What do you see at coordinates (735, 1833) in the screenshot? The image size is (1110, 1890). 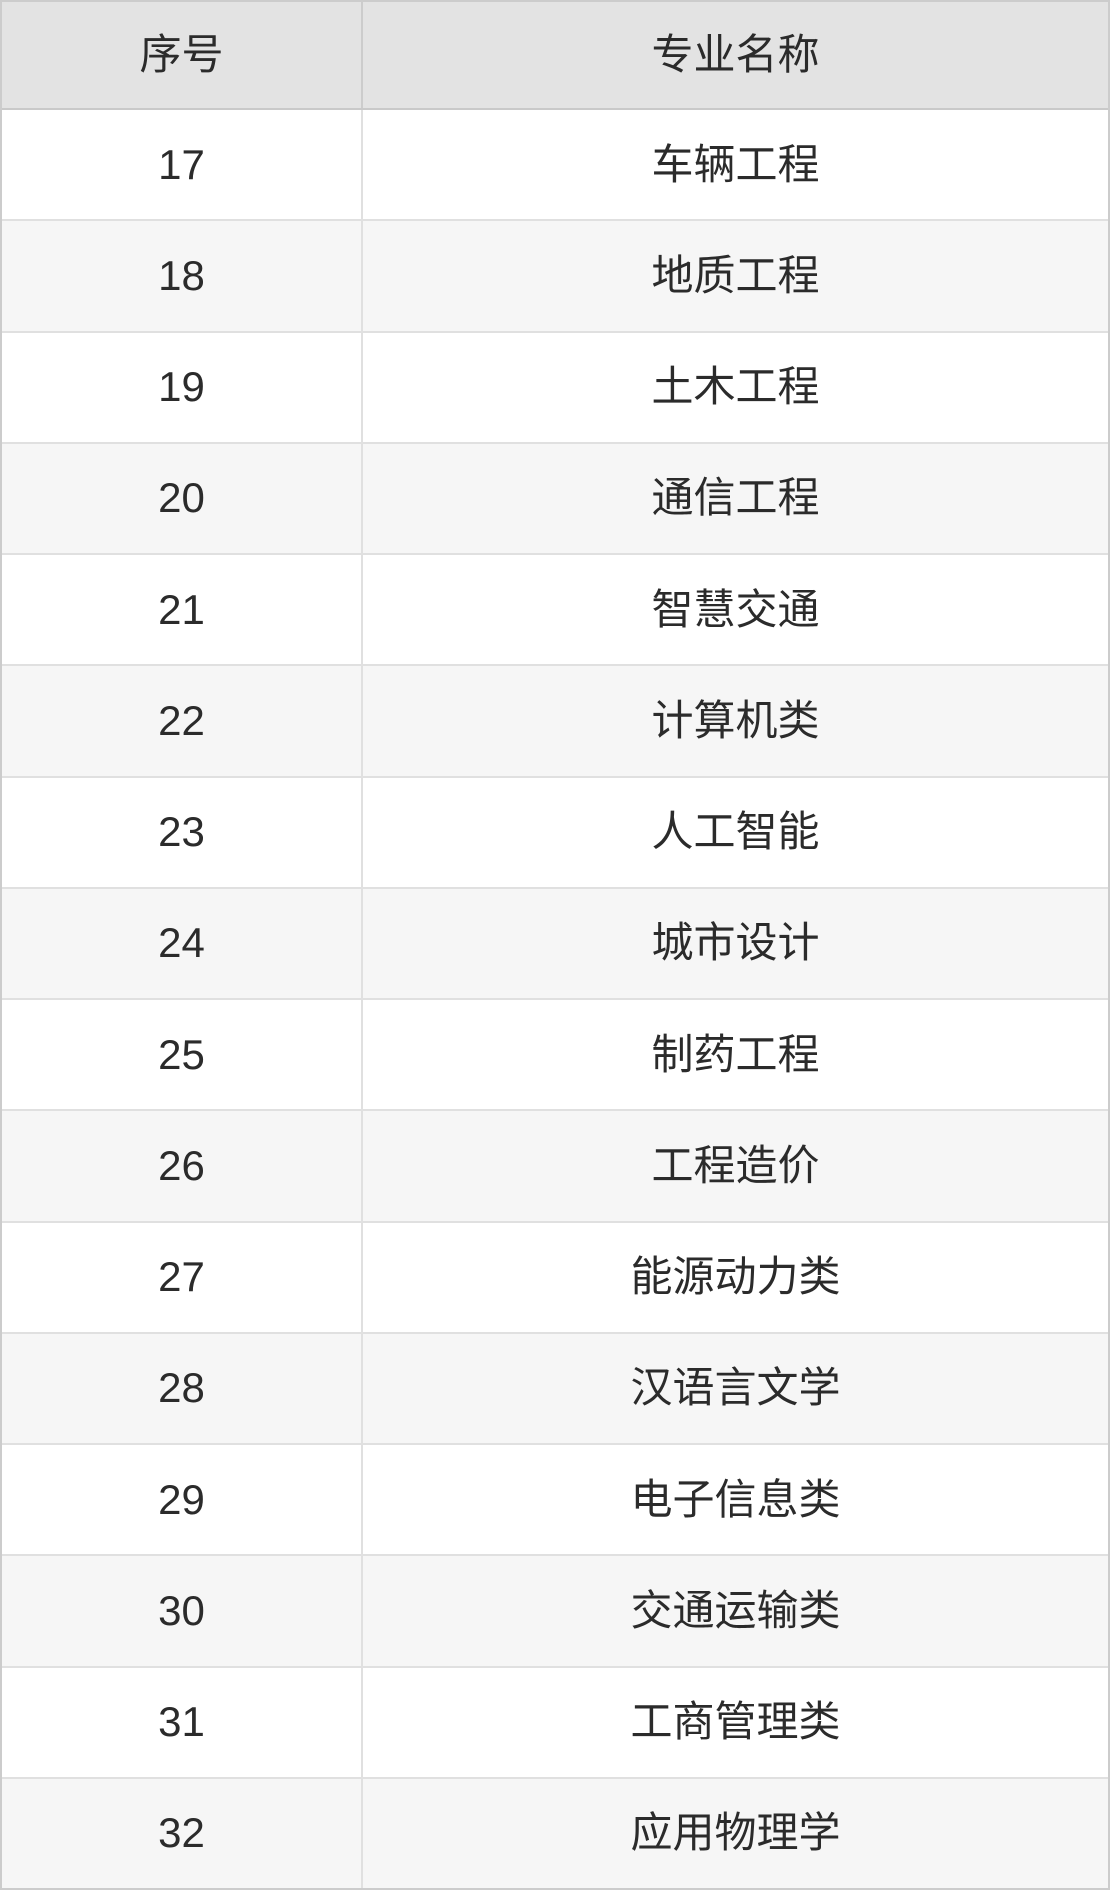 I see `major-name-cell: 应用物理学` at bounding box center [735, 1833].